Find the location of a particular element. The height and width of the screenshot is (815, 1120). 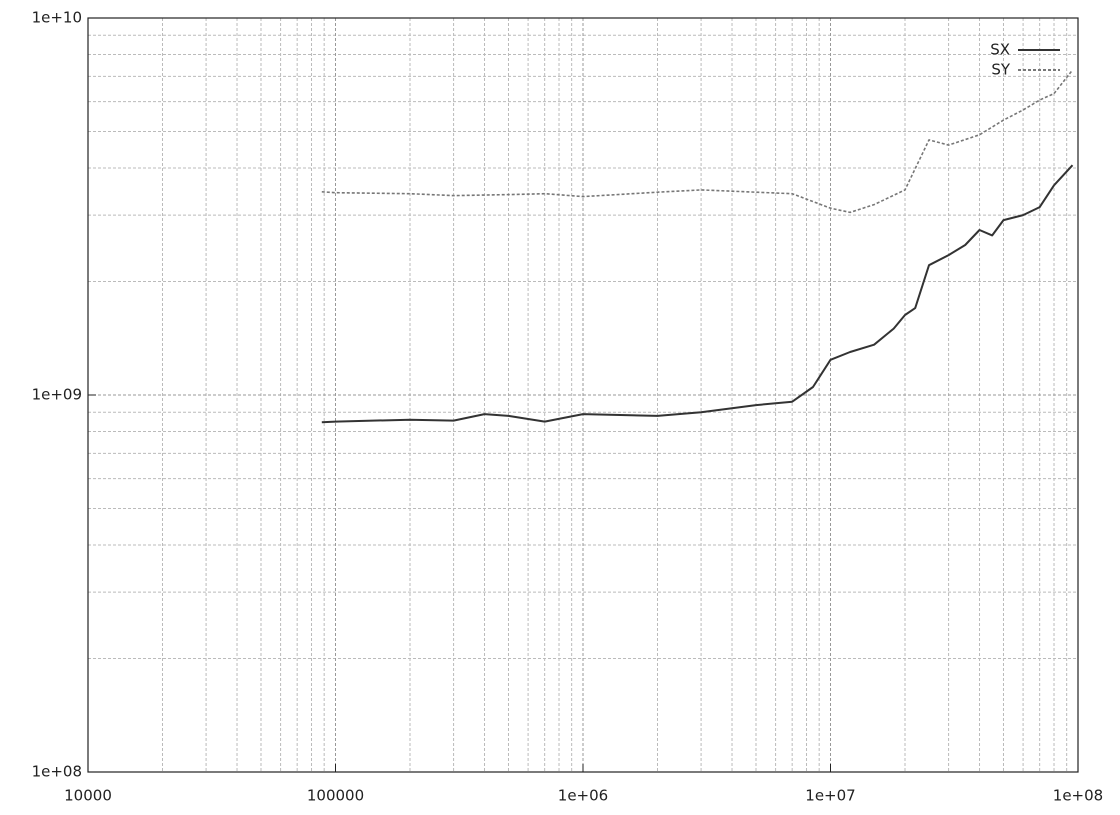

x-tick-label: 1e+08 is located at coordinates (1078, 796).